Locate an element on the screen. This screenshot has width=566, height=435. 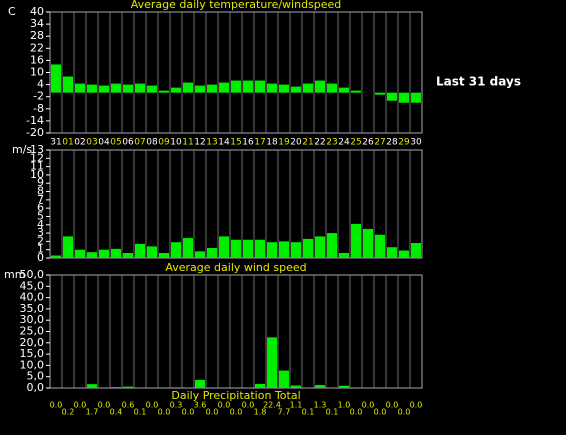
value-label: 1.0 is located at coordinates (344, 405).